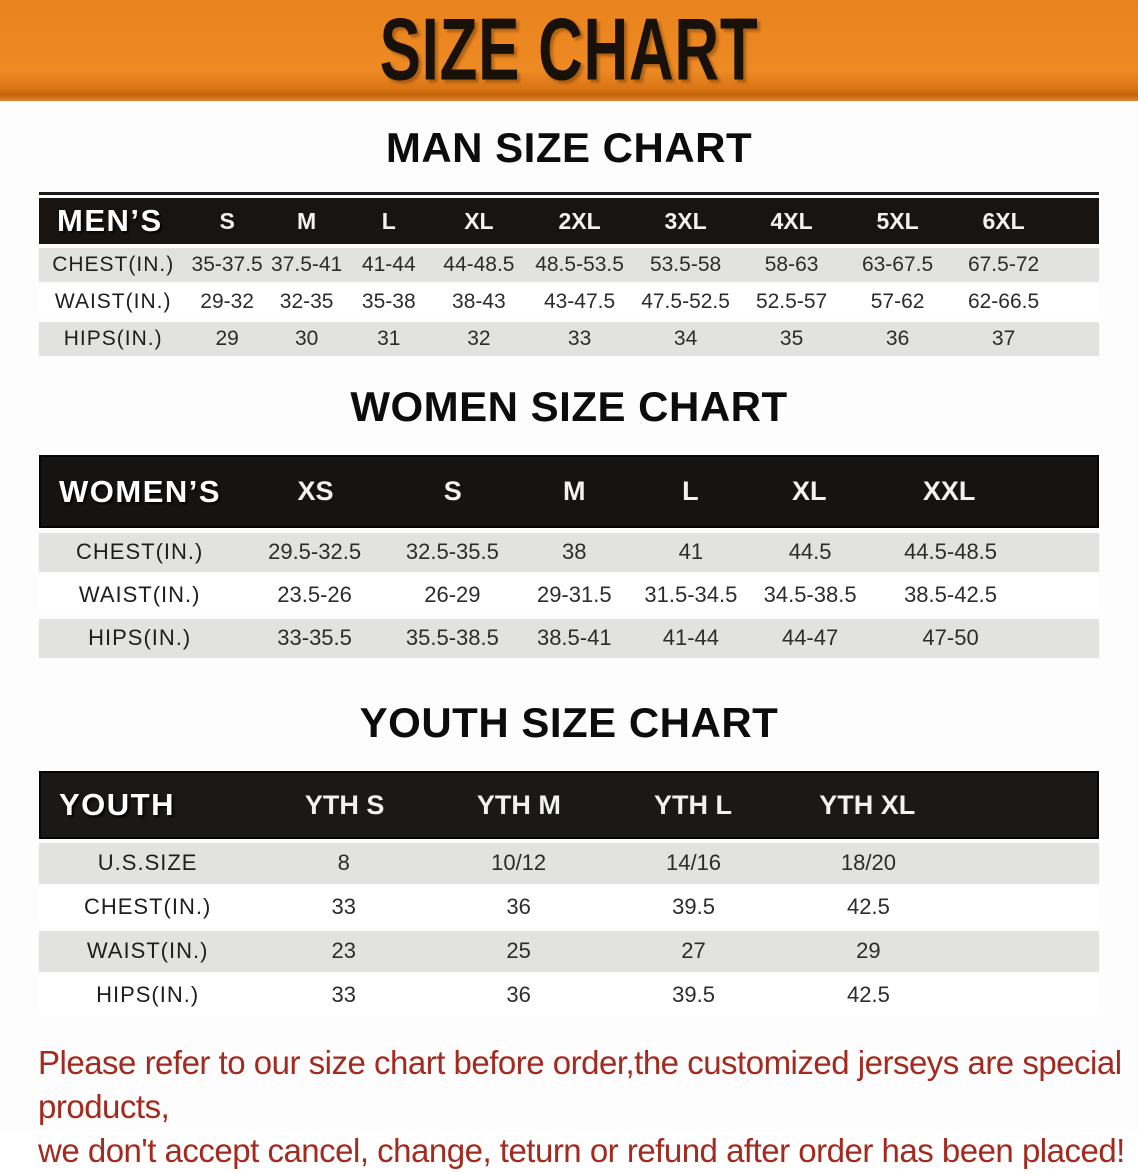 The width and height of the screenshot is (1138, 1173). Describe the element at coordinates (518, 804) in the screenshot. I see `youth-header-cell: YTH M` at that location.